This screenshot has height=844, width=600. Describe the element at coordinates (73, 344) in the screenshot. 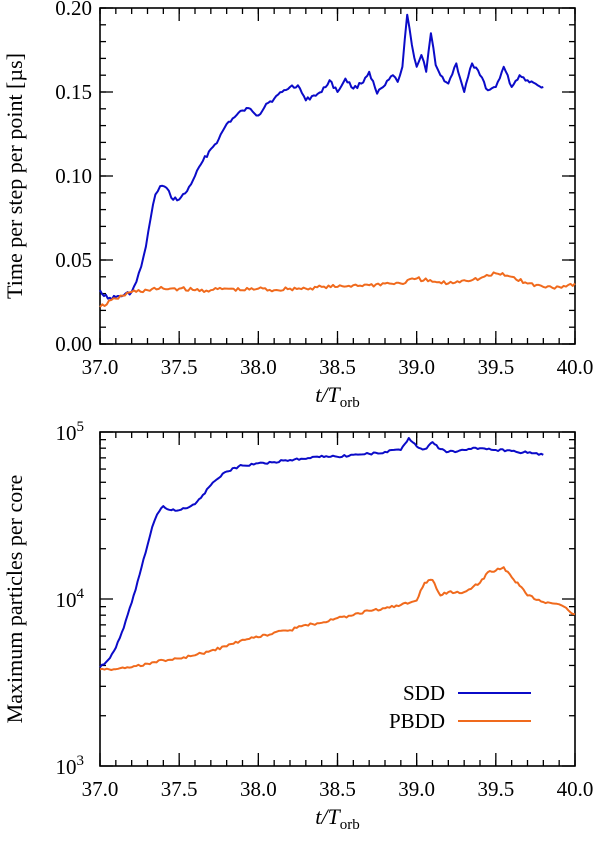

I see `y-tick-label: 0.00` at that location.